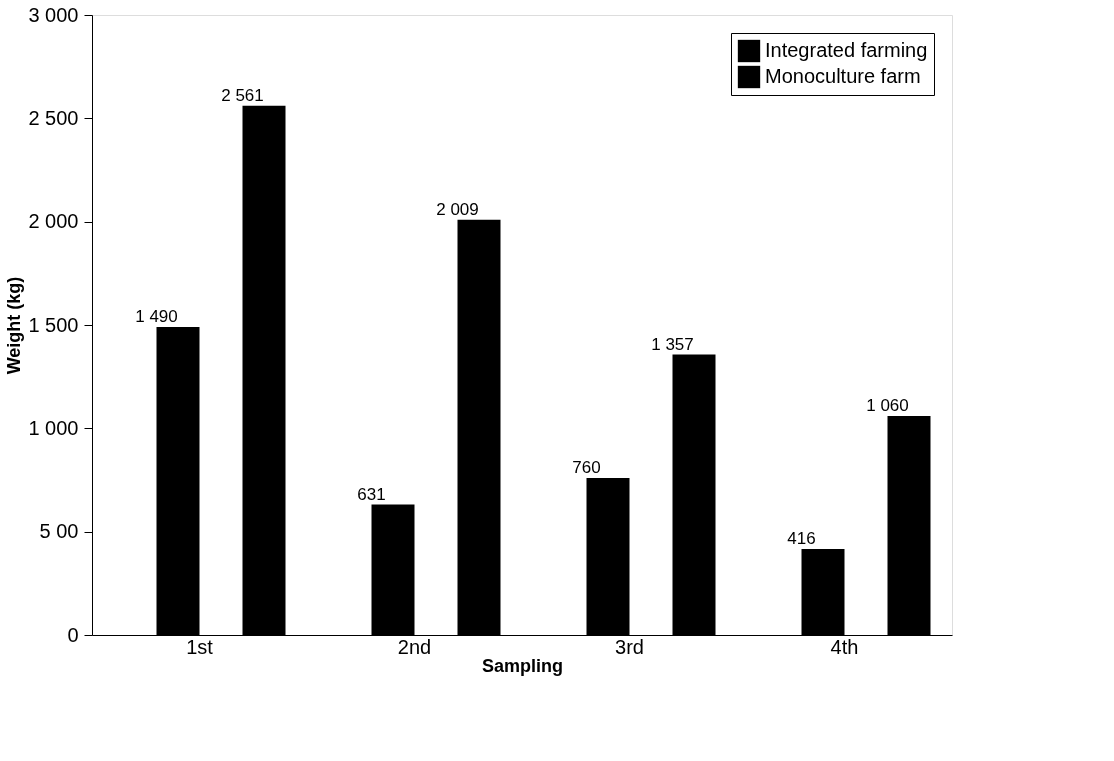  I want to click on data-label: 2 561, so click(242, 95).